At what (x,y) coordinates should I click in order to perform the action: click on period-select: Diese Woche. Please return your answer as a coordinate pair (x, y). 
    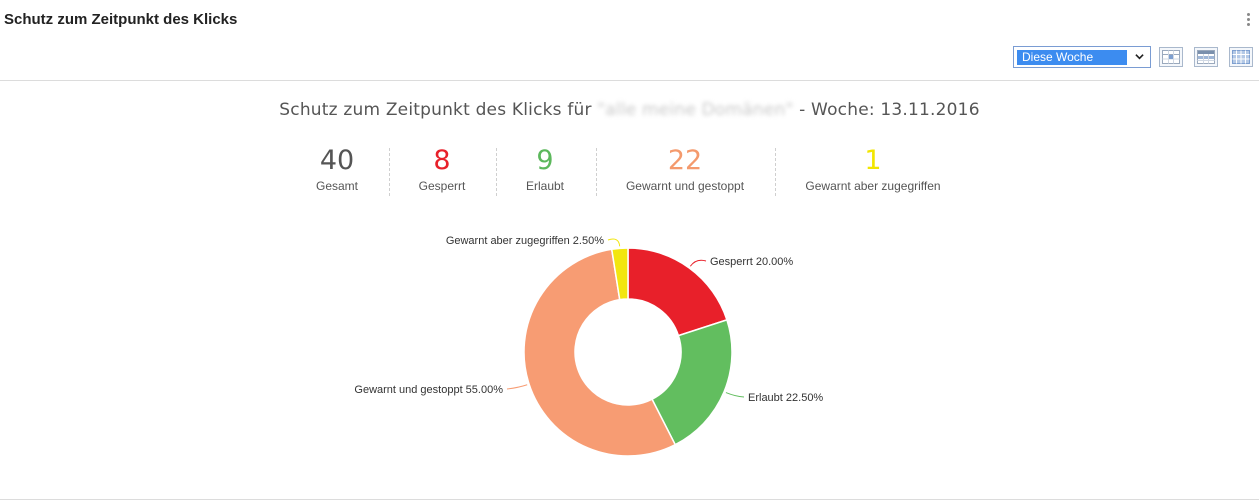
    Looking at the image, I should click on (1082, 57).